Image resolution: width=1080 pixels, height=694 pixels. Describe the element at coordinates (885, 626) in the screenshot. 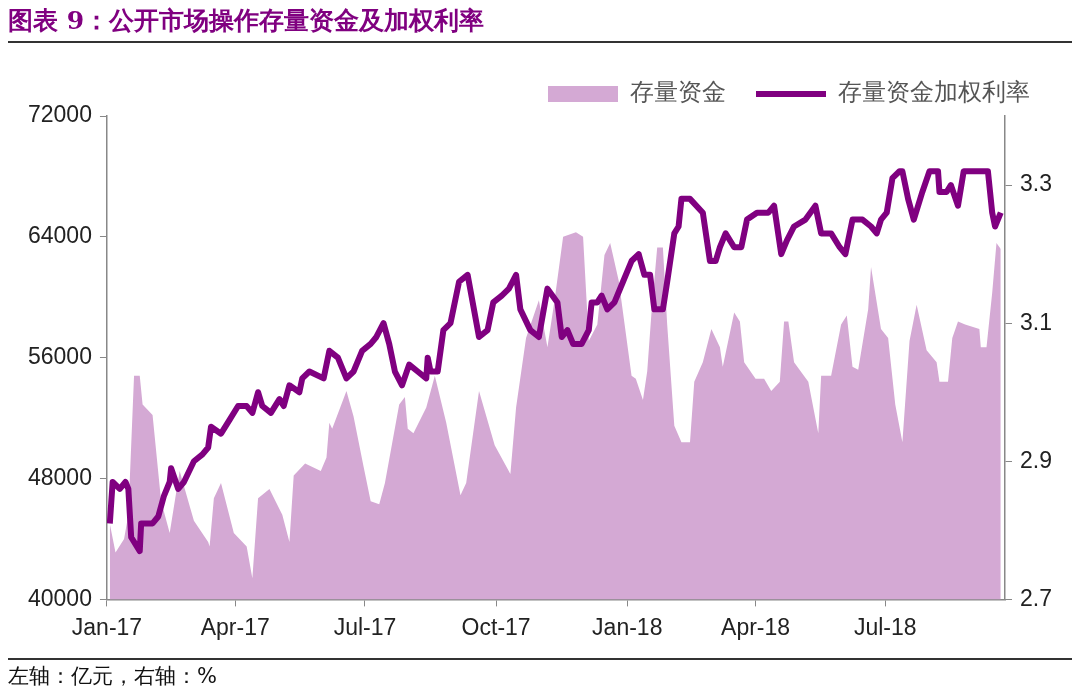

I see `x-tick-label: Jul-18` at that location.